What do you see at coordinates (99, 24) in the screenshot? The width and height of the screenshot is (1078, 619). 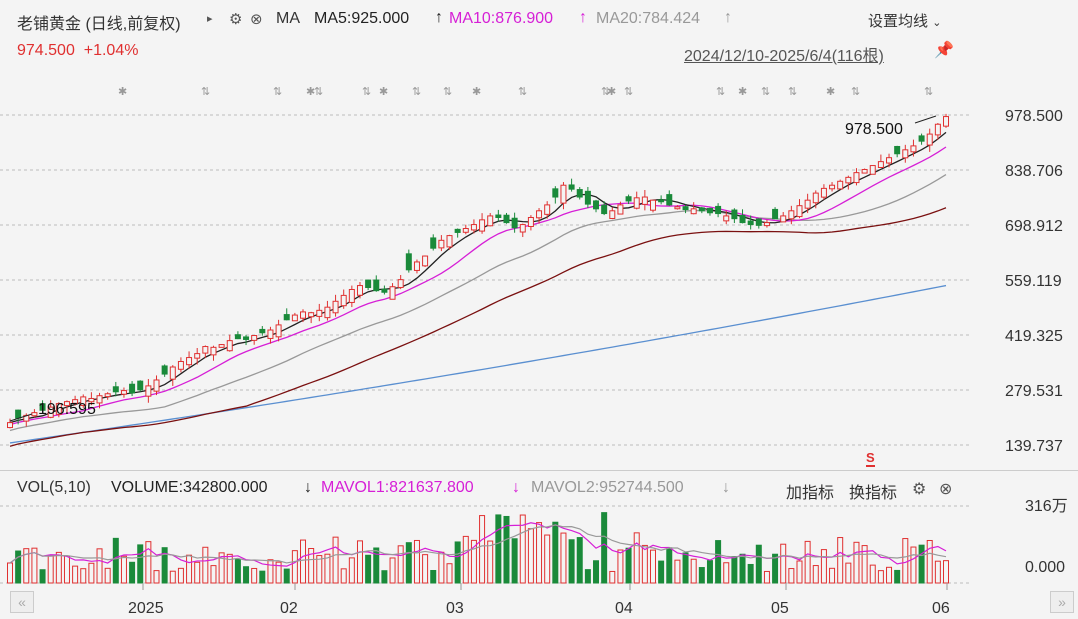 I see `stock-title: 老铺黄金 (日线,前复权)` at bounding box center [99, 24].